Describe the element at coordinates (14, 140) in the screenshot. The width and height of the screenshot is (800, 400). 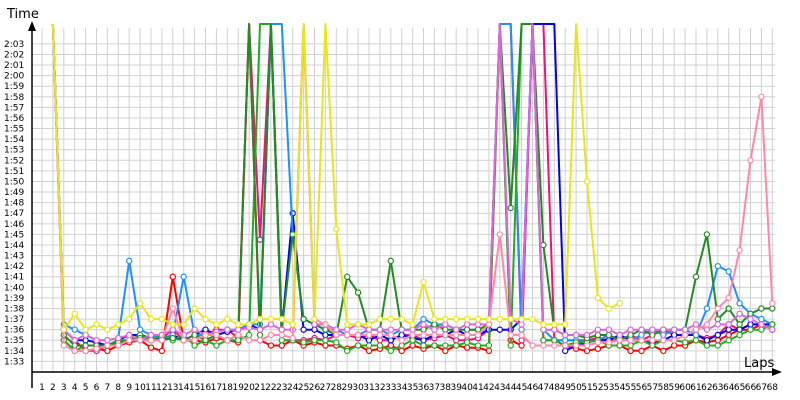
I see `y-tick-label: 1:54` at that location.